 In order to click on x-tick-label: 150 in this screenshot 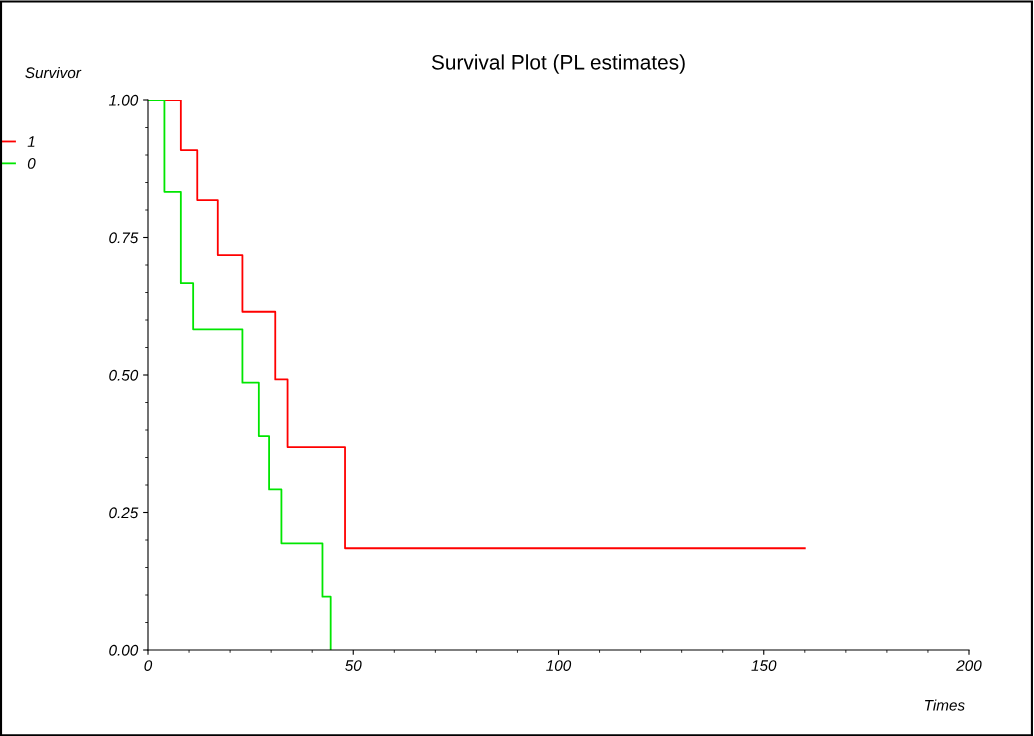, I will do `click(764, 665)`.